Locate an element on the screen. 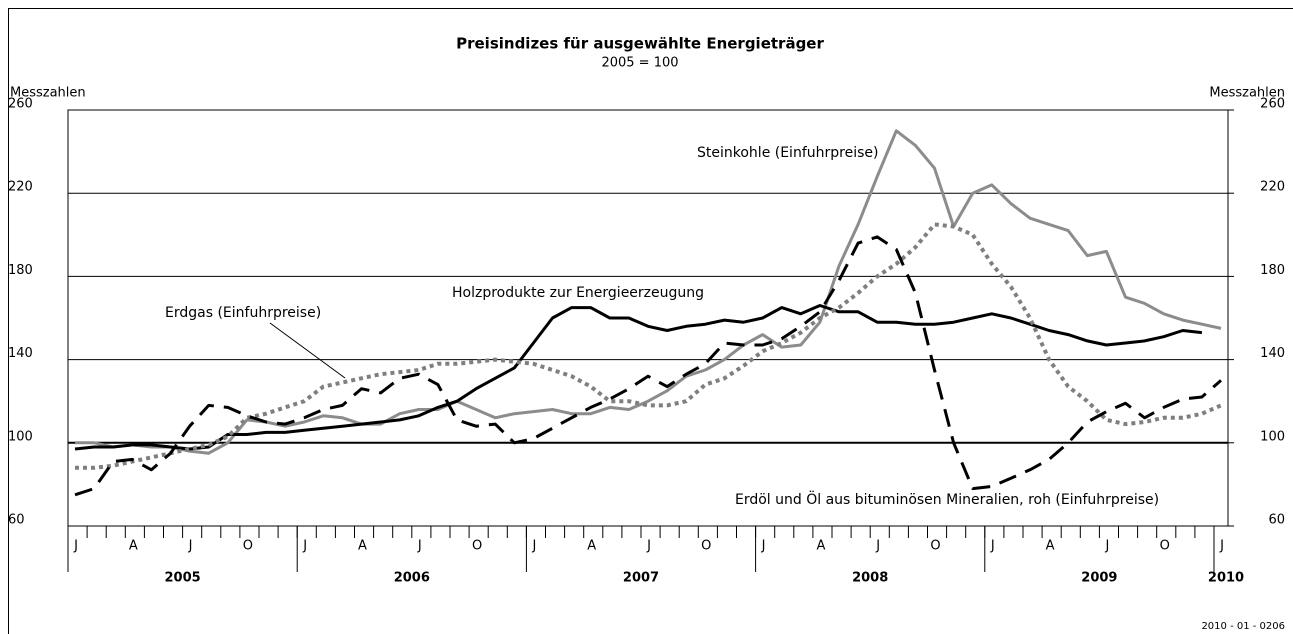 This screenshot has height=634, width=1293. y-tick-label: 140 is located at coordinates (20, 353).